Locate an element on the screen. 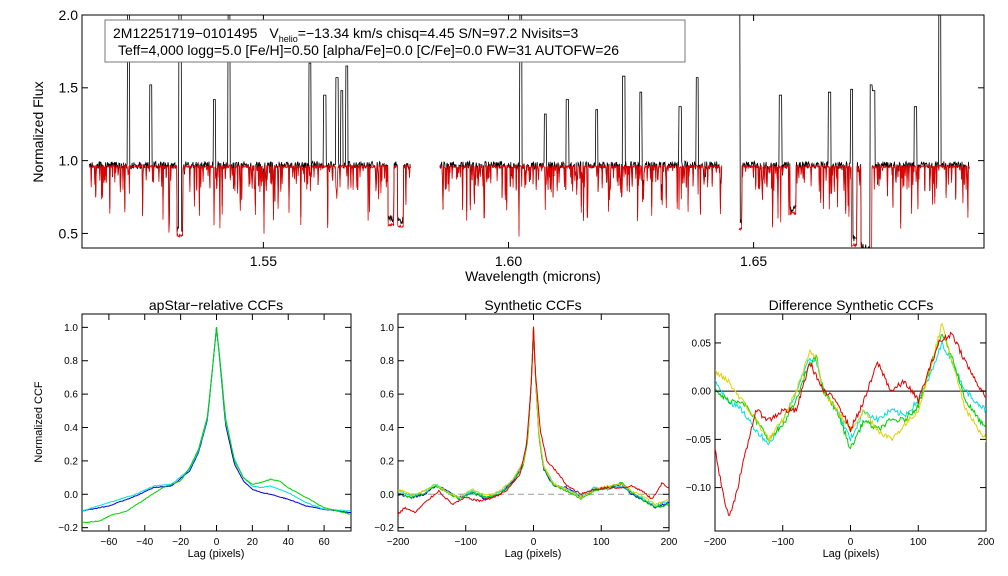 This screenshot has height=576, width=1008. spectrum-y-label: Normalized Flux is located at coordinates (38, 131).